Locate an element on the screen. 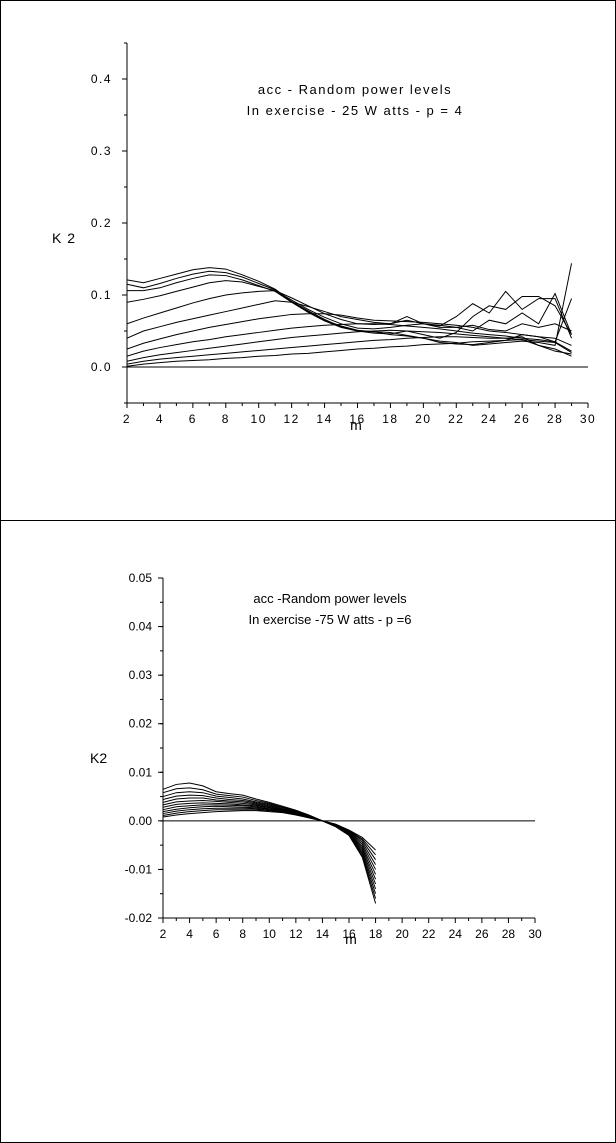 This screenshot has width=616, height=1143. y-tick-label: 0.02 is located at coordinates (141, 724).